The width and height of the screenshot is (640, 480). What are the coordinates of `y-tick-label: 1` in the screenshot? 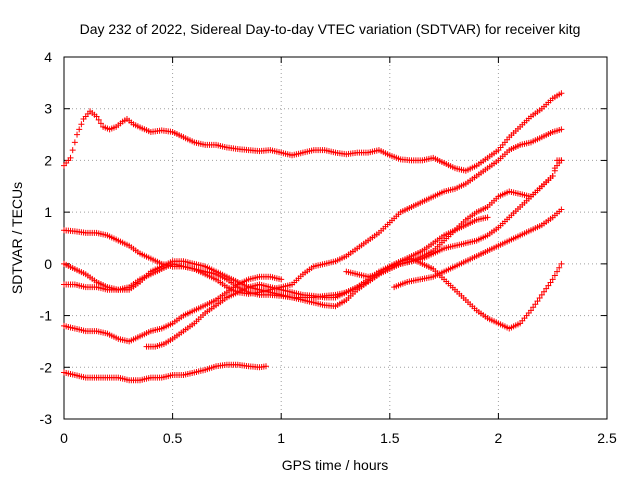 It's located at (48, 212).